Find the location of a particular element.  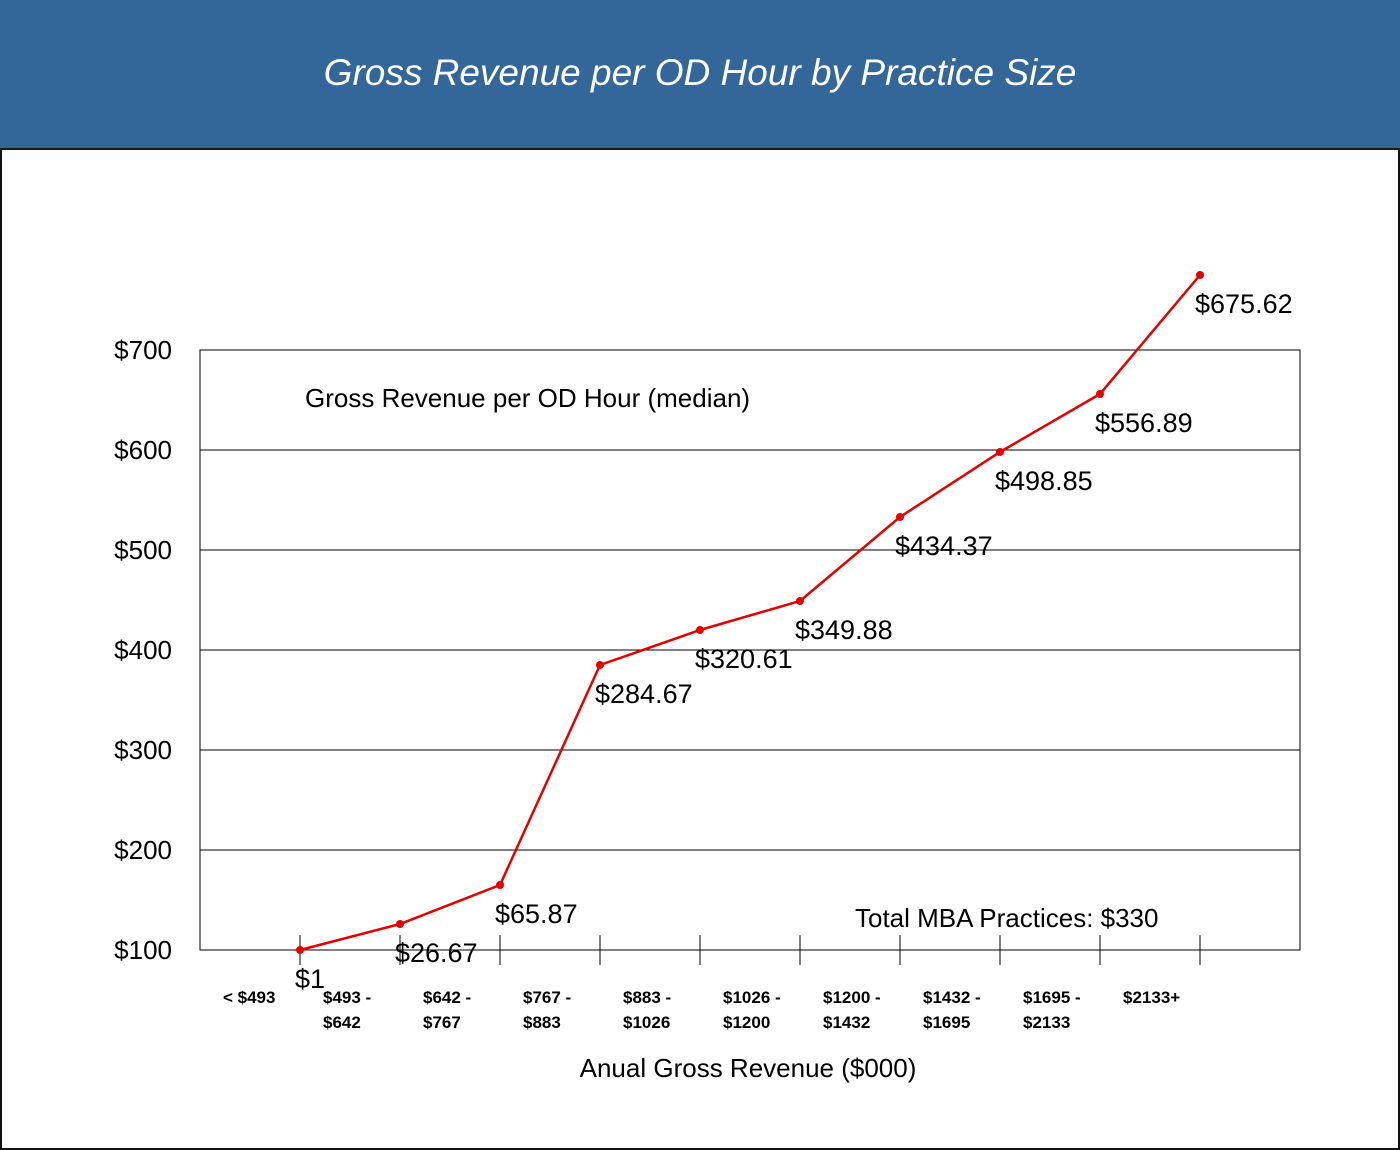

x-tick-label: $642 is located at coordinates (342, 1022).